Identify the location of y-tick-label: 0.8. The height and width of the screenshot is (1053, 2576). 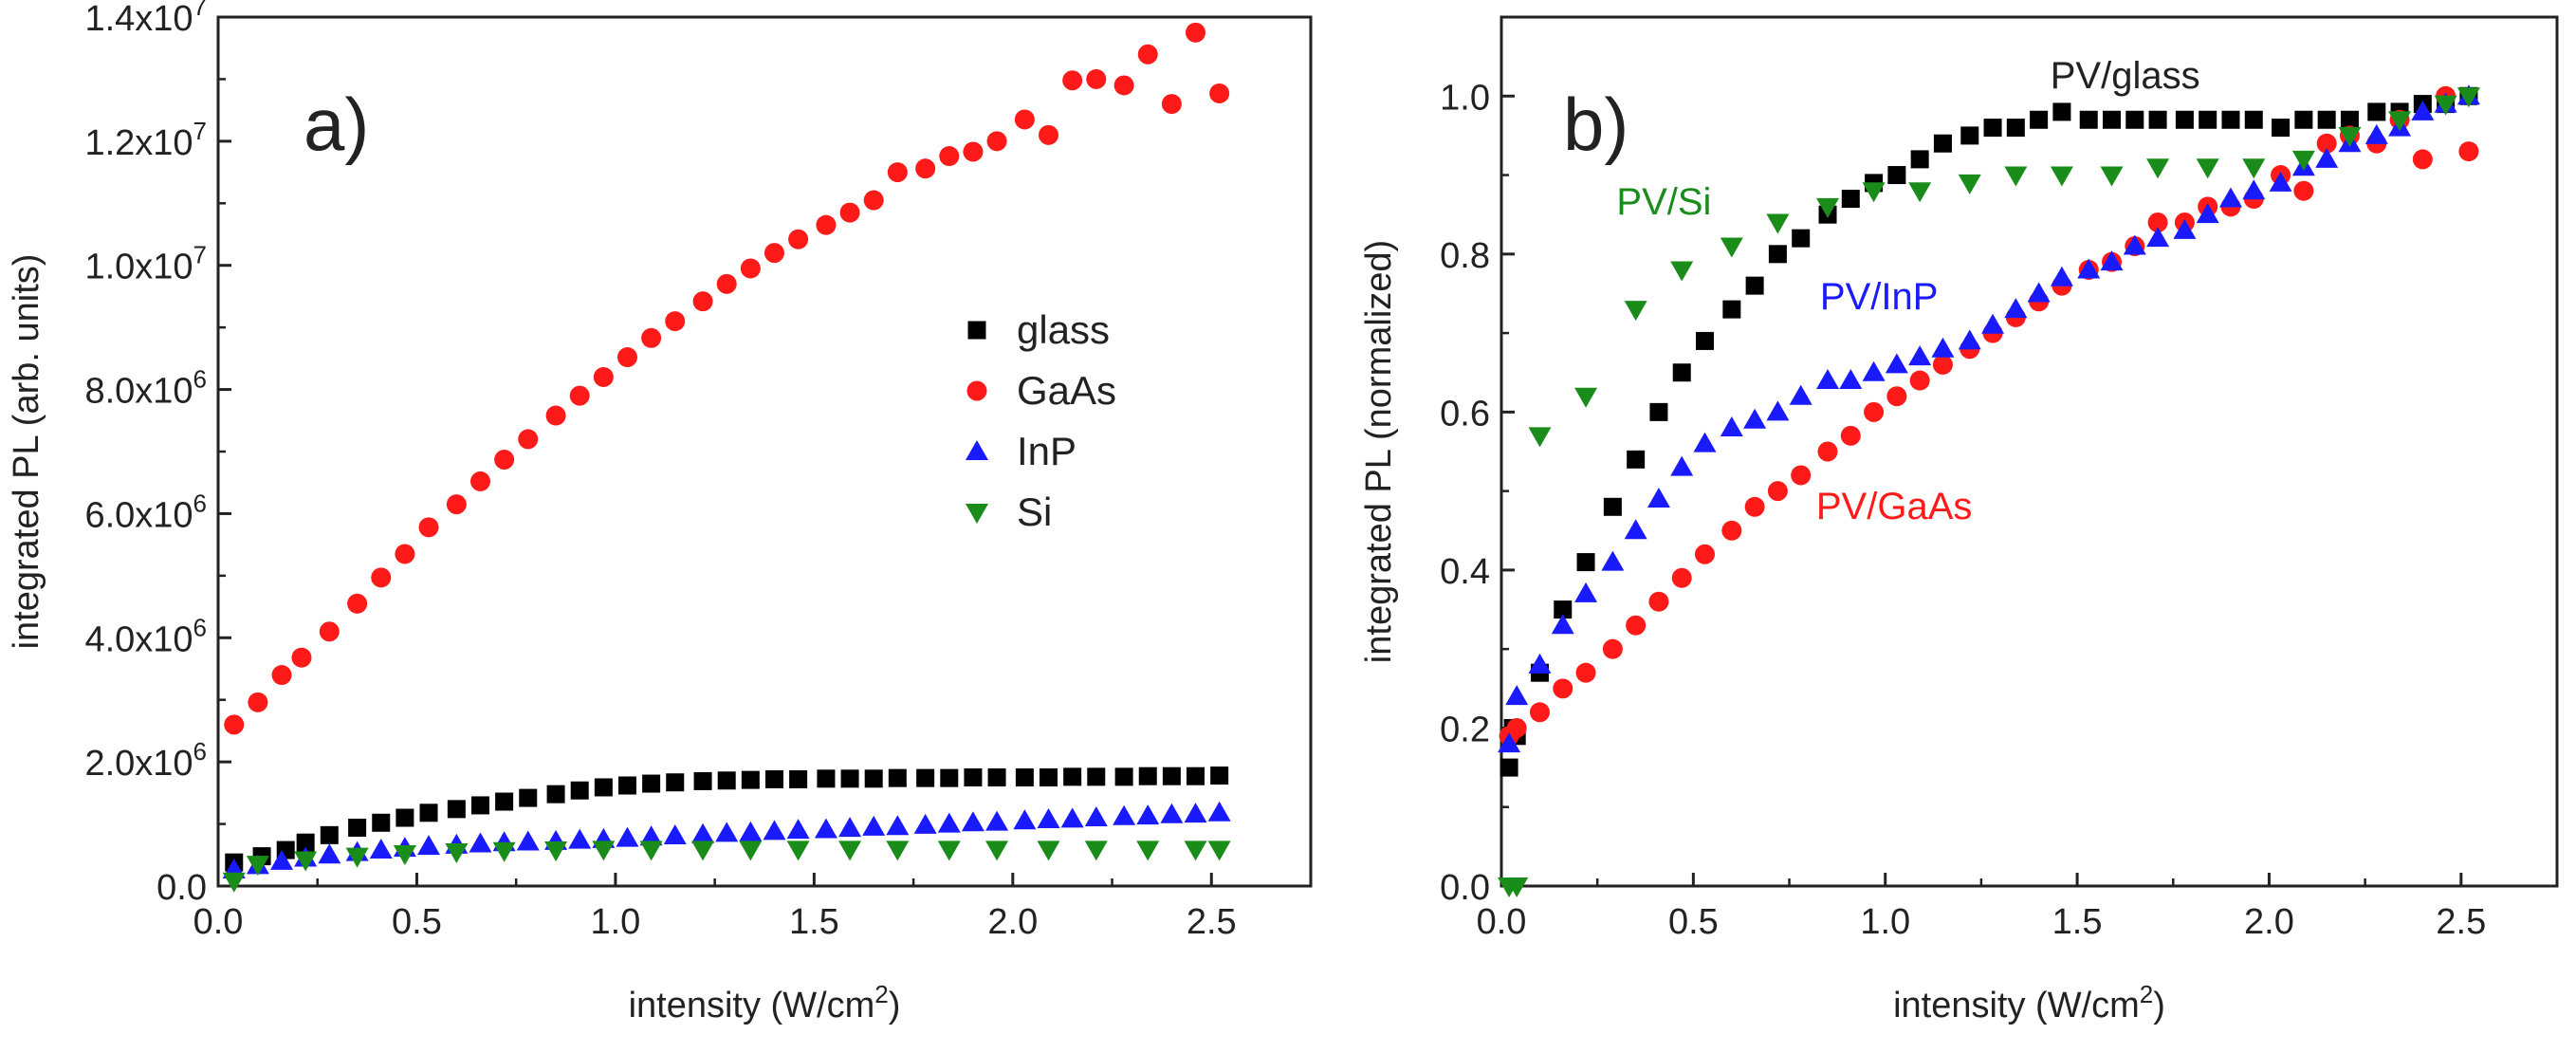
(1465, 256).